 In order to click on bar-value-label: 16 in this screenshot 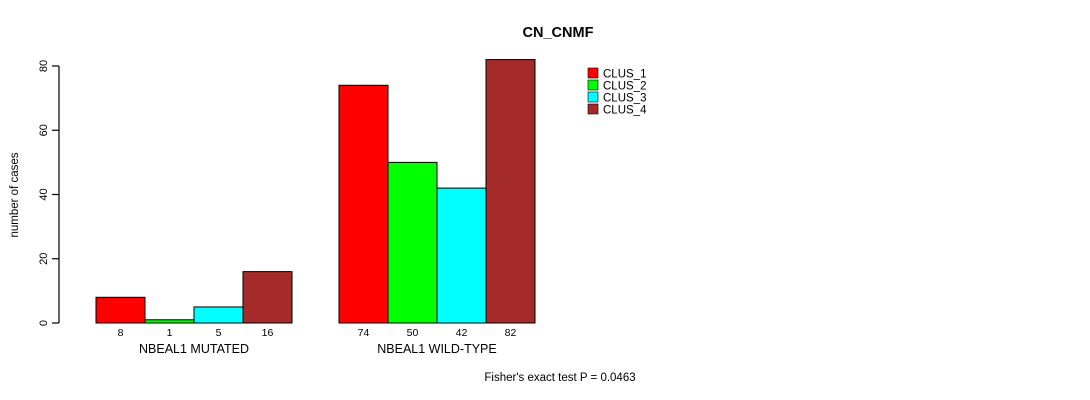, I will do `click(268, 333)`.